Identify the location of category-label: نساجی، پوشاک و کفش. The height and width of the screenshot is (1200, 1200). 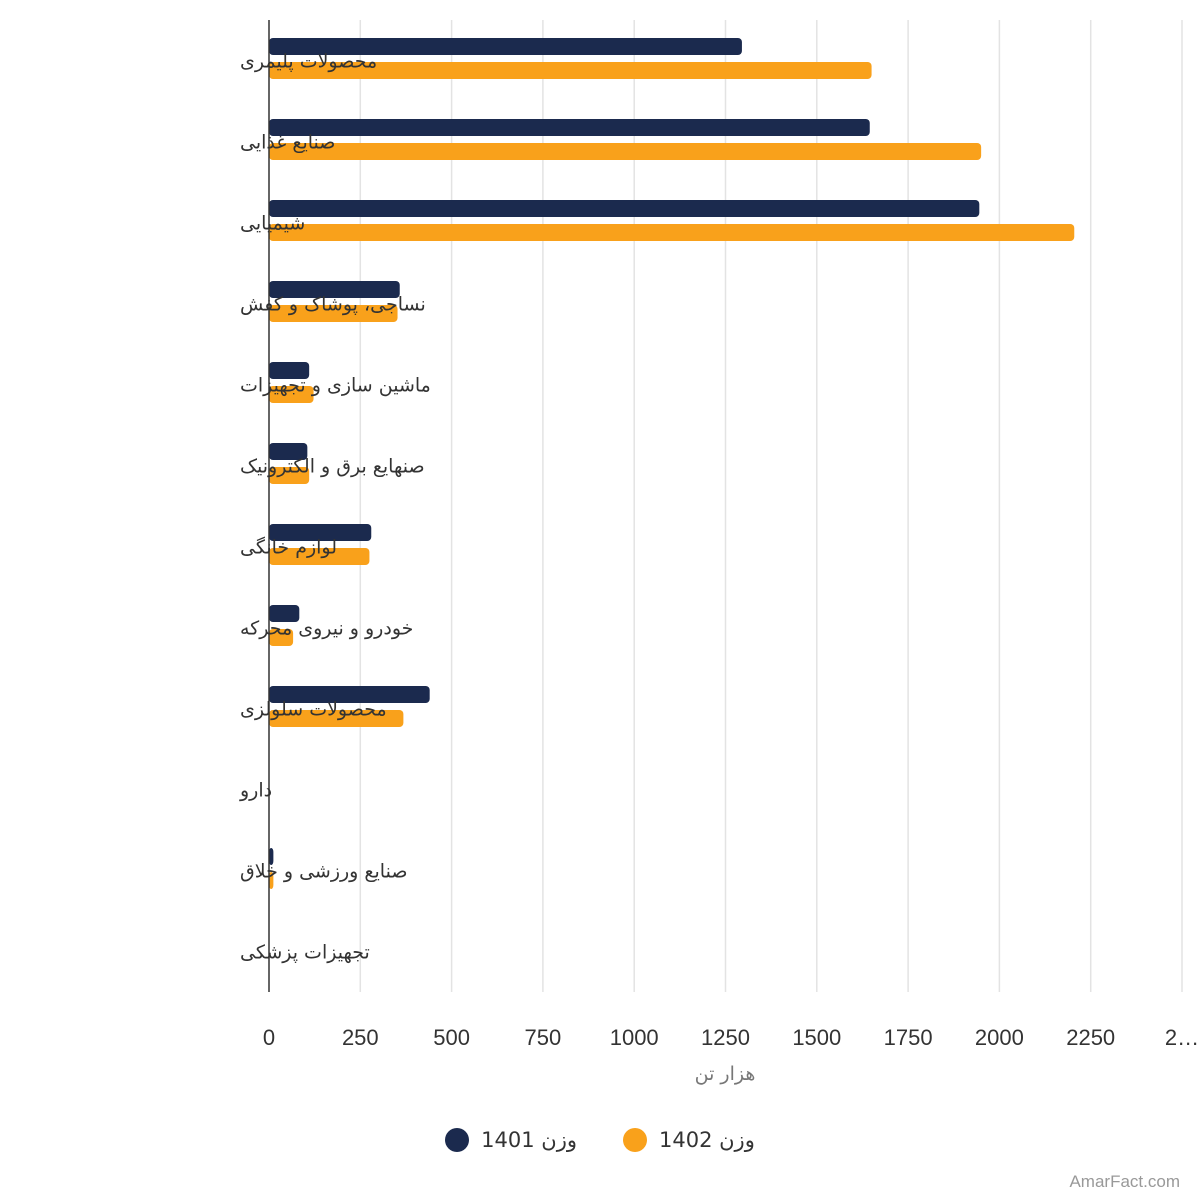
(333, 305).